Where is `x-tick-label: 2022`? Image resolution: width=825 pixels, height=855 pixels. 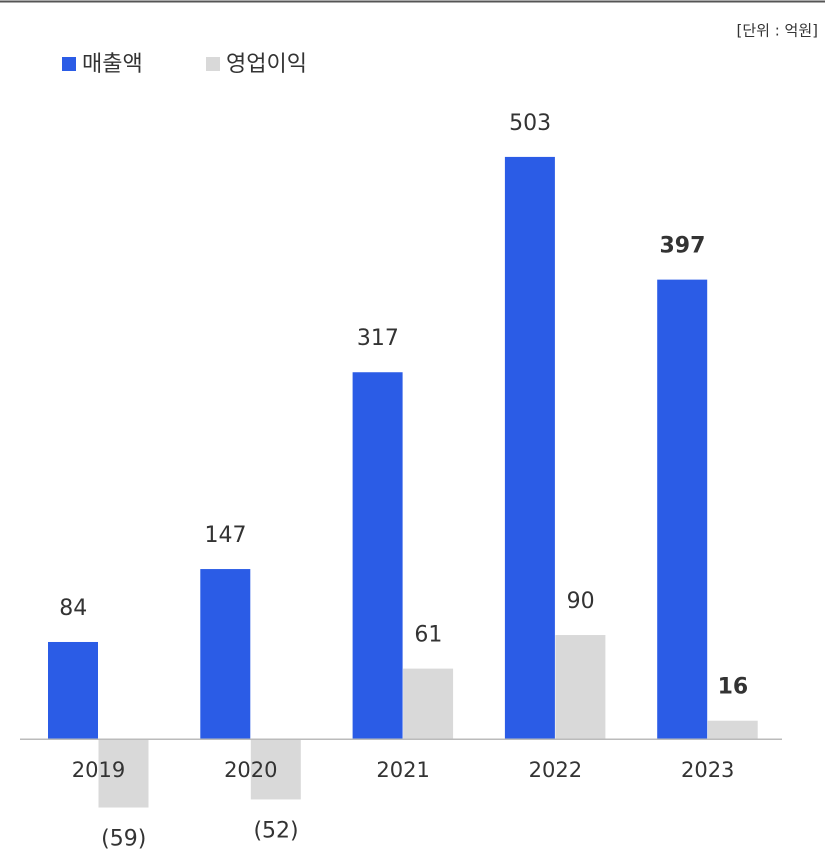 x-tick-label: 2022 is located at coordinates (555, 770).